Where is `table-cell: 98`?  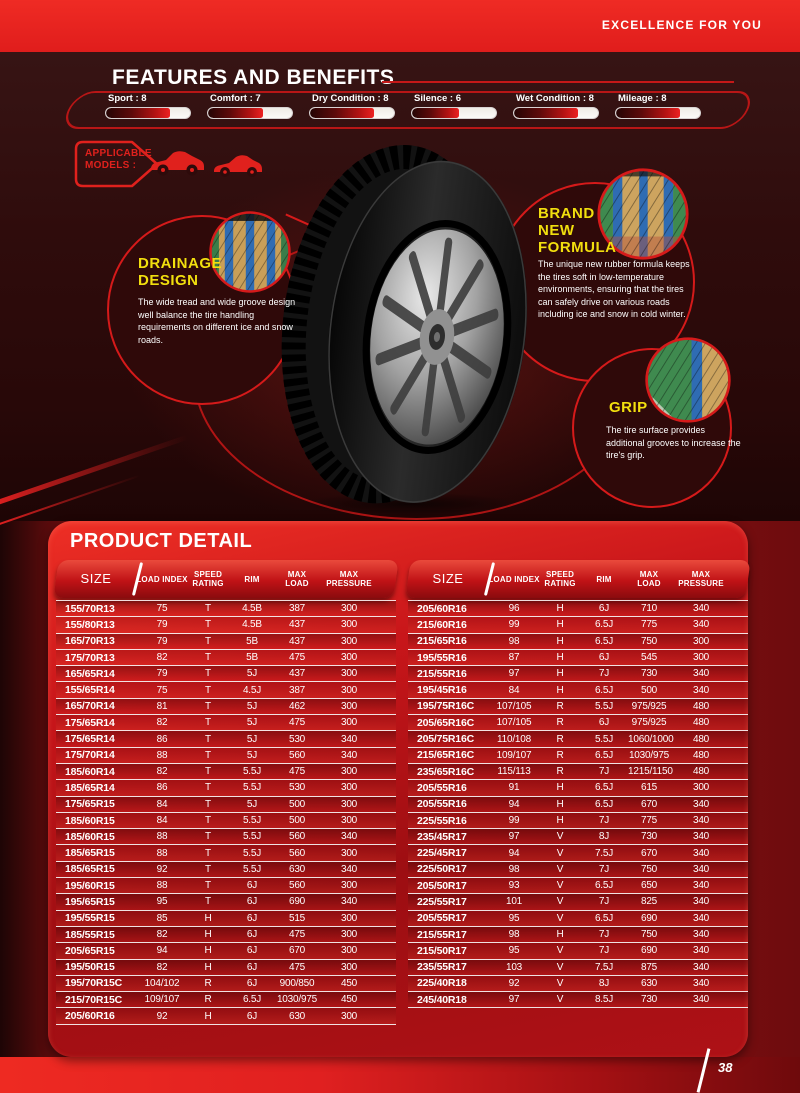
table-cell: 98 is located at coordinates (514, 869).